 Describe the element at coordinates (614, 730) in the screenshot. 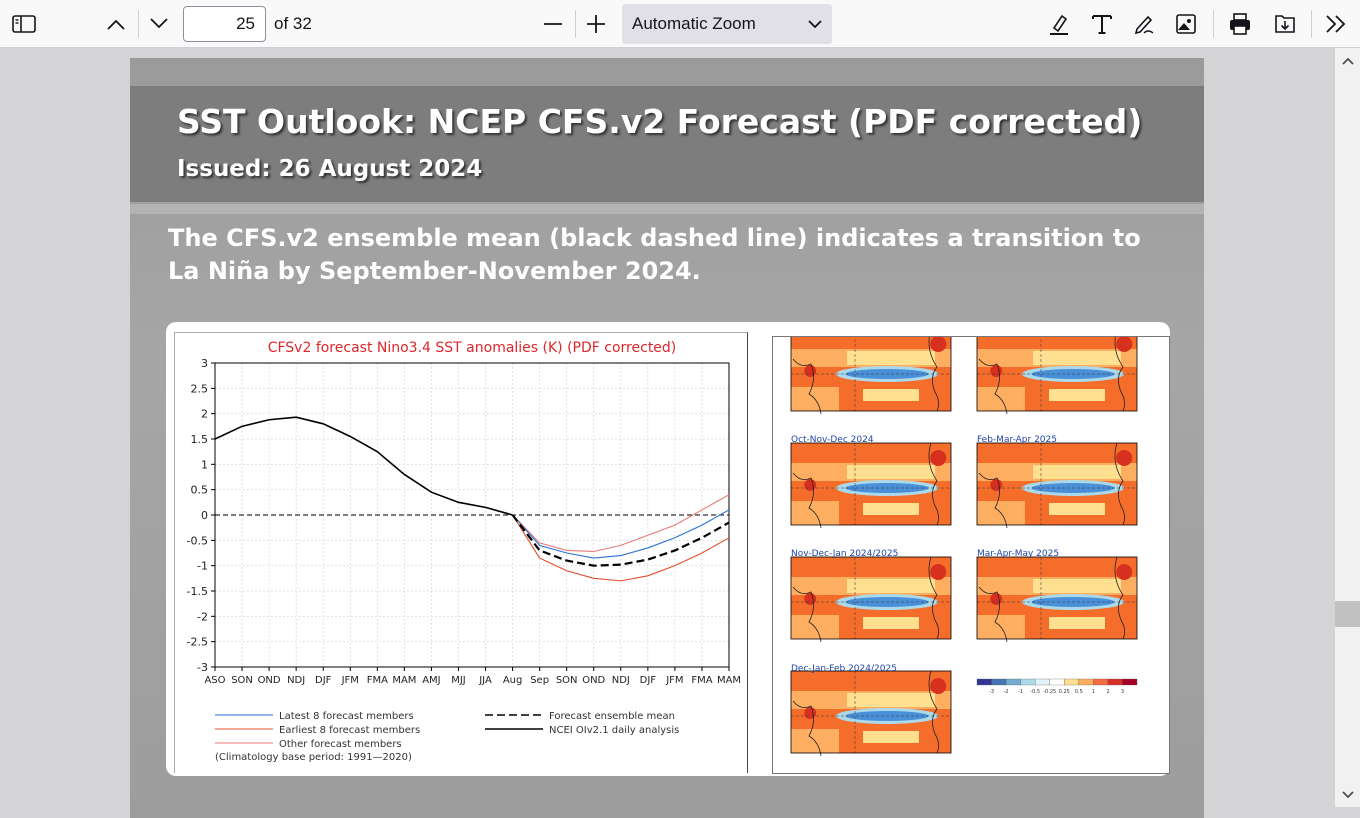

I see `legend-label: NCEI OIv2.1 daily analysis` at that location.